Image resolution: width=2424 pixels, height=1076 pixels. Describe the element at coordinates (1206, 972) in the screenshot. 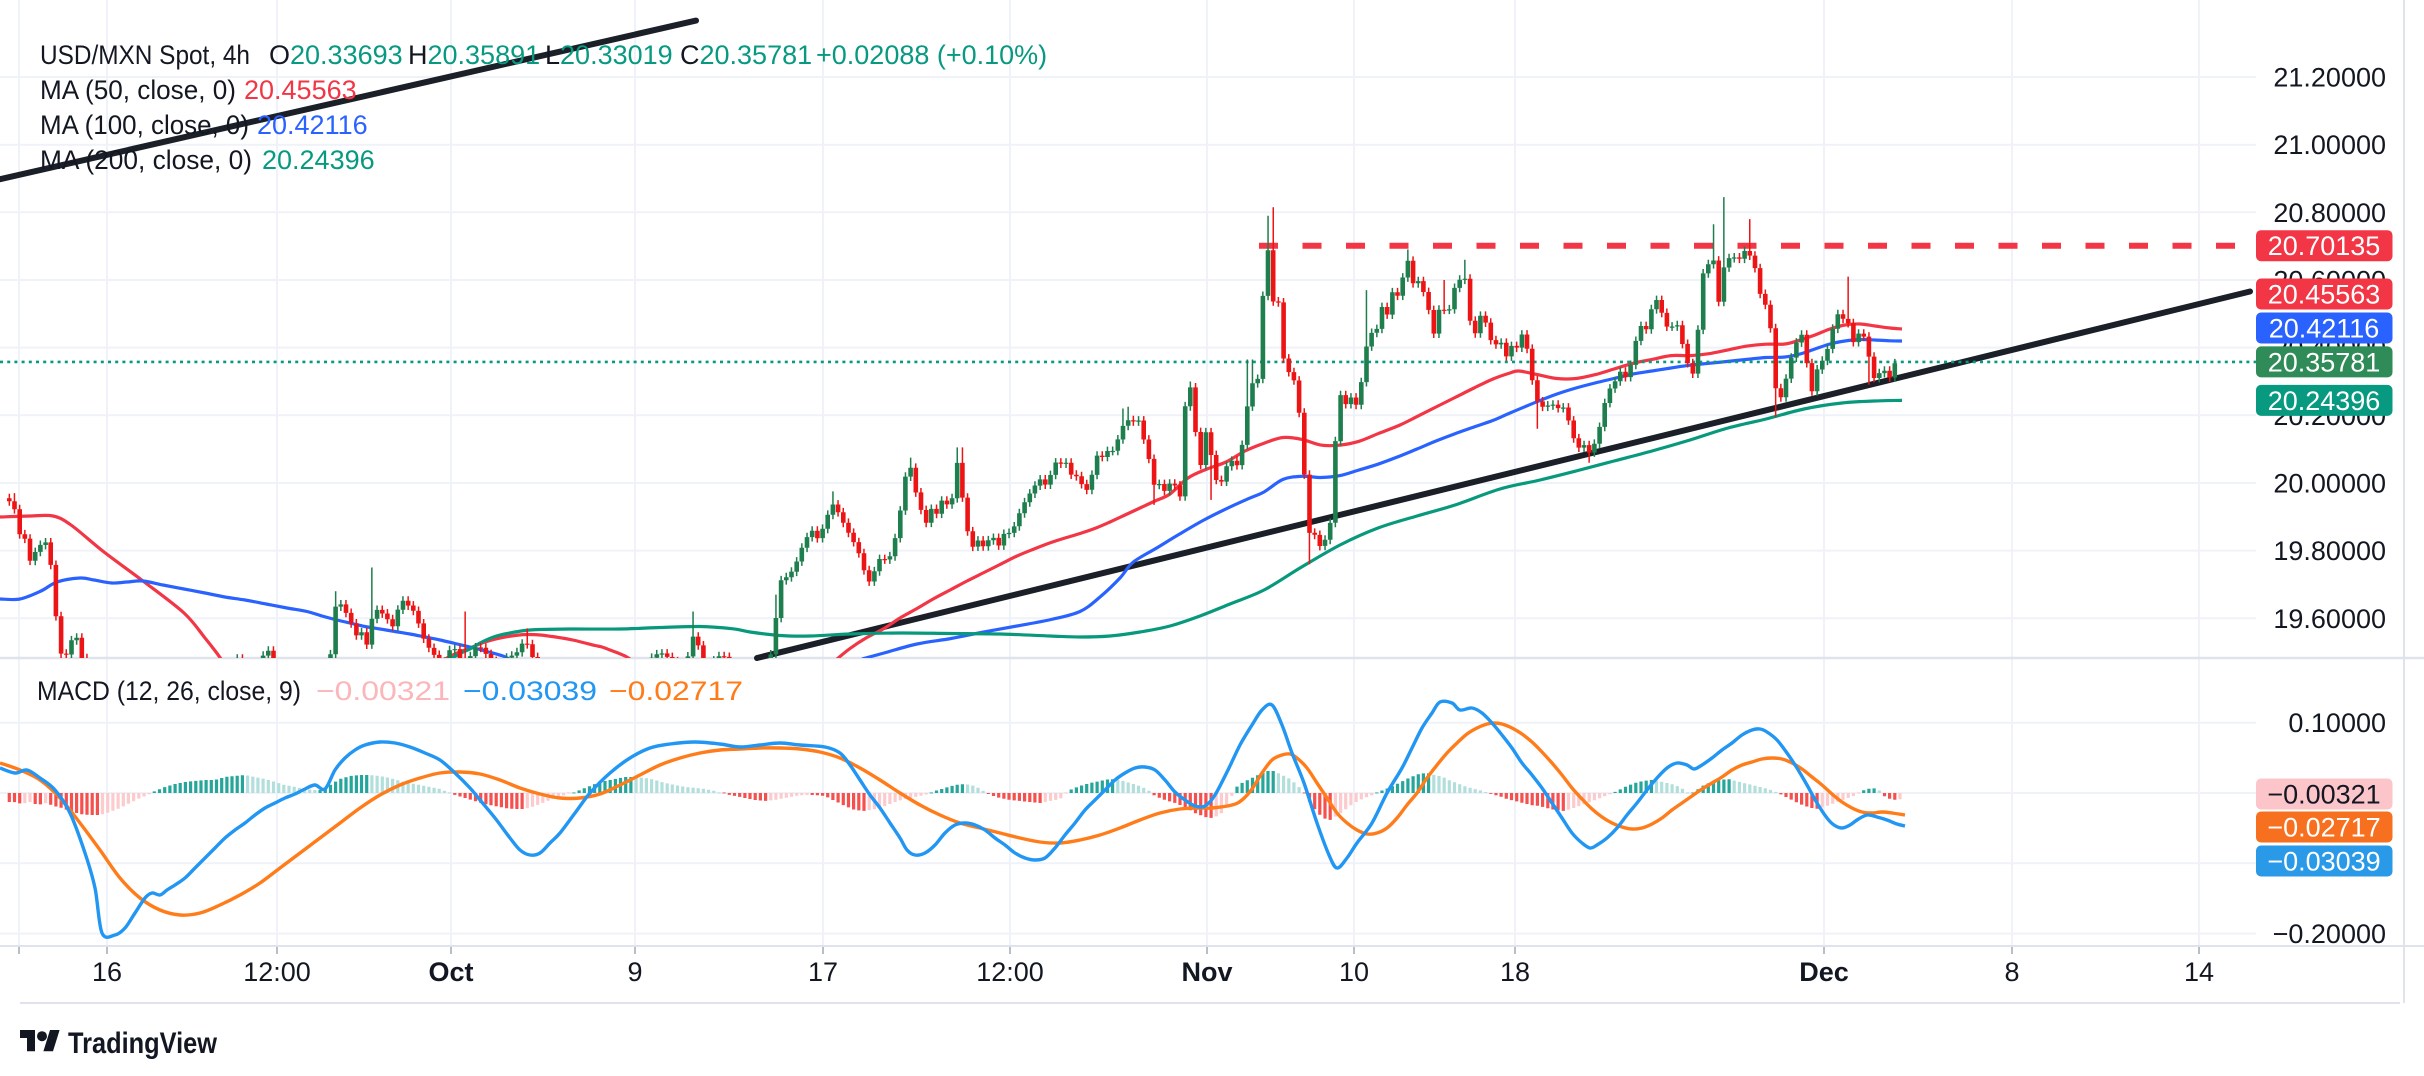

I see `svg-text: Nov` at that location.